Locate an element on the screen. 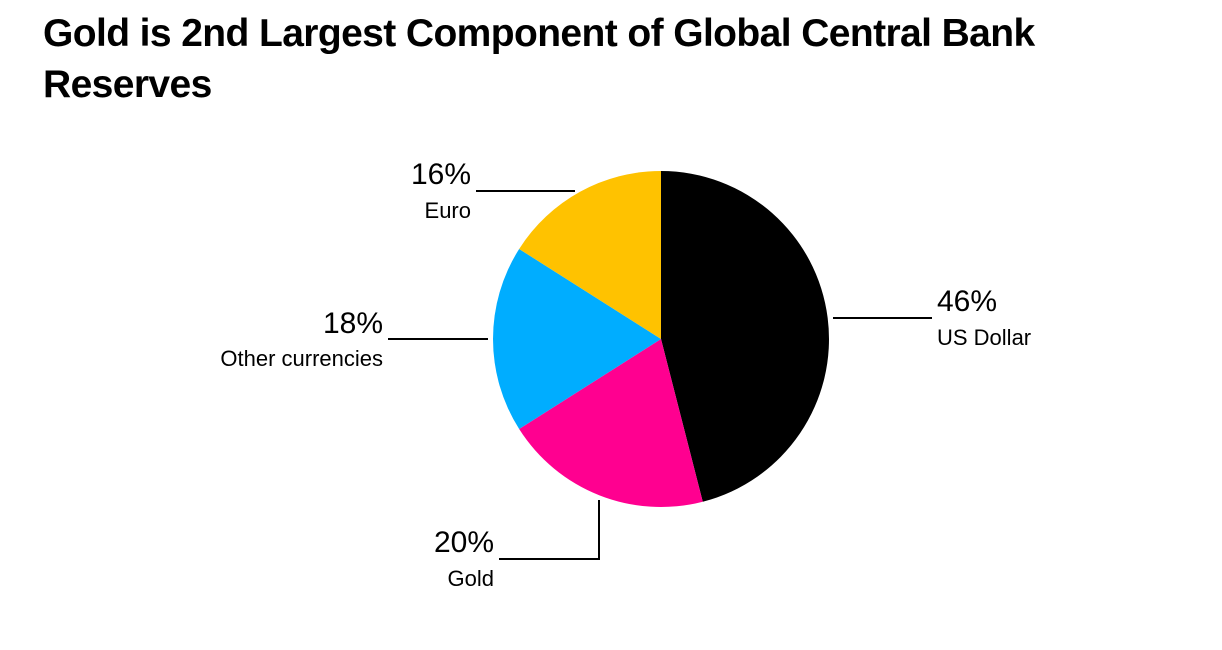  us-dollar-percent: 46% is located at coordinates (967, 301).